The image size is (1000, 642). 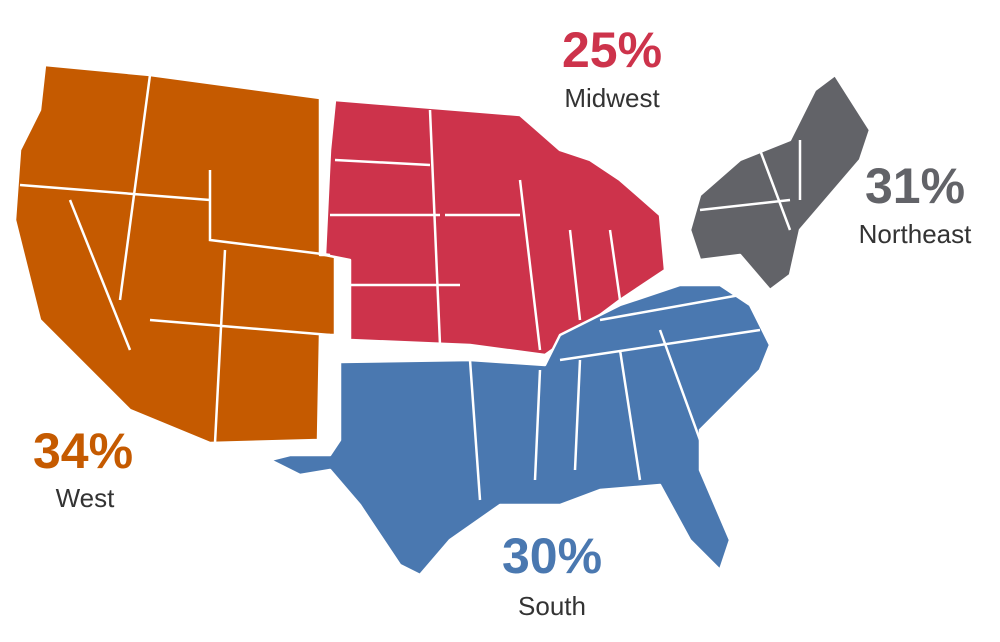 I want to click on region-name: Northeast, so click(x=915, y=234).